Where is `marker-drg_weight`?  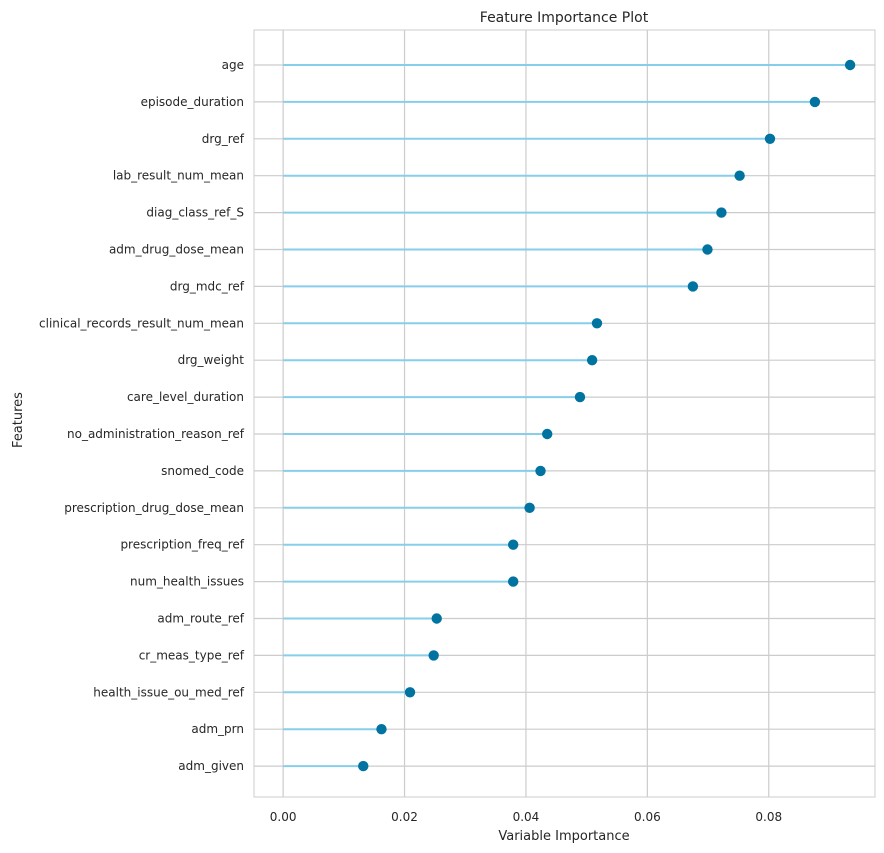 marker-drg_weight is located at coordinates (592, 360).